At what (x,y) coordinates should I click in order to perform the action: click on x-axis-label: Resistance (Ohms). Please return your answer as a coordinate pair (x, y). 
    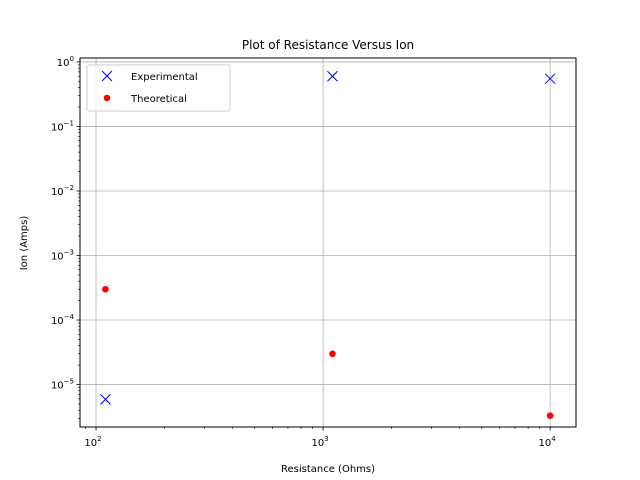
    Looking at the image, I should click on (328, 469).